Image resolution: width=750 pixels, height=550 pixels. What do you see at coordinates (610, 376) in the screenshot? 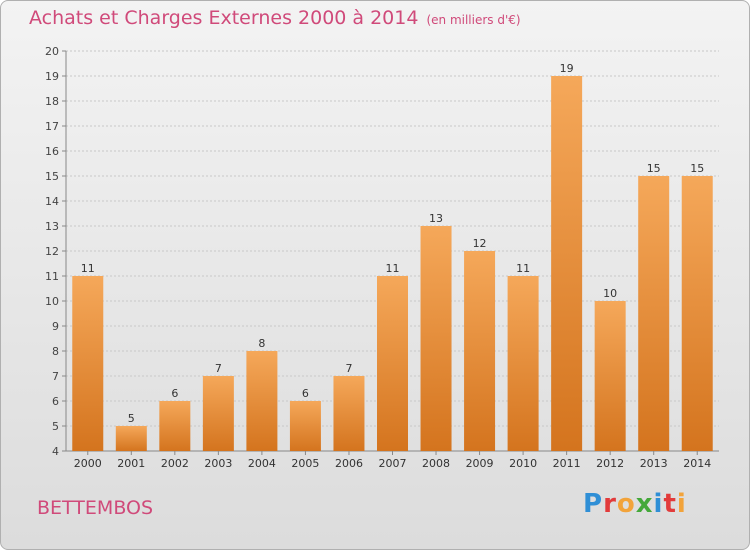
I see `bar-2012` at bounding box center [610, 376].